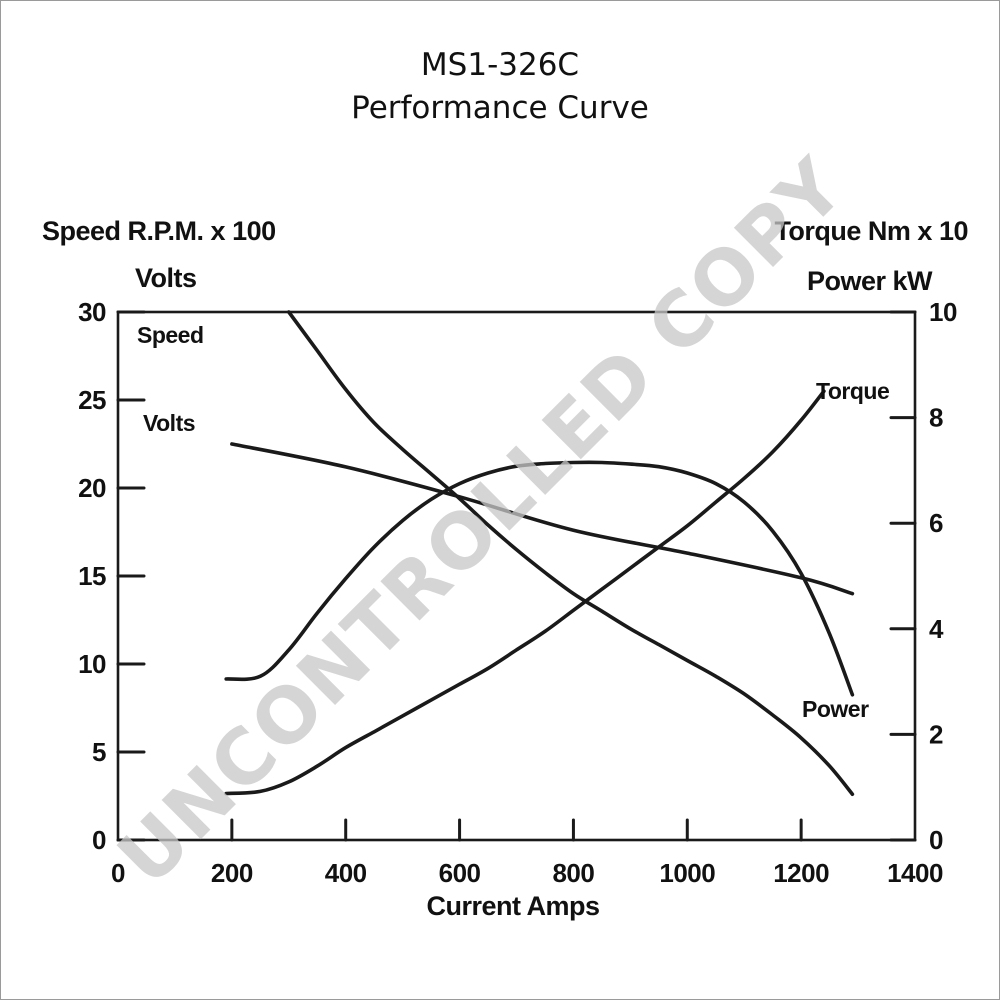 Image resolution: width=1000 pixels, height=1000 pixels. I want to click on x-tick-label: 1400, so click(915, 873).